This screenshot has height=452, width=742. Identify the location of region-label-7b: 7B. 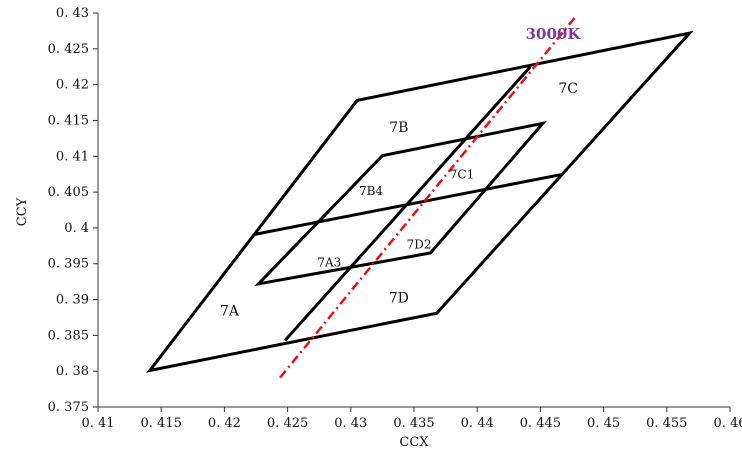
(398, 128).